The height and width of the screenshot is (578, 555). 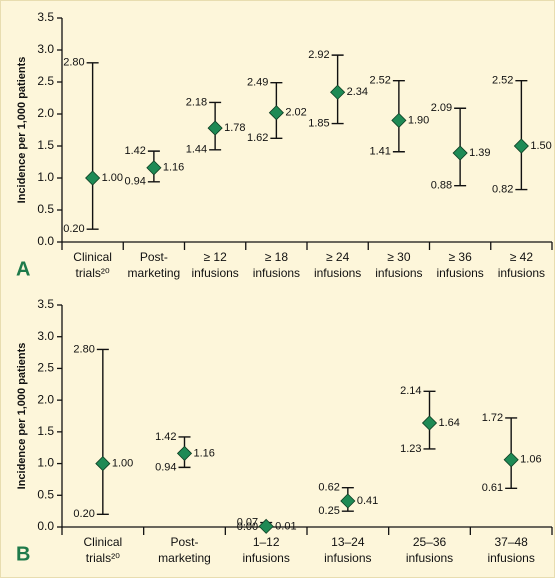 I want to click on lower-label: 1.41, so click(x=379, y=152).